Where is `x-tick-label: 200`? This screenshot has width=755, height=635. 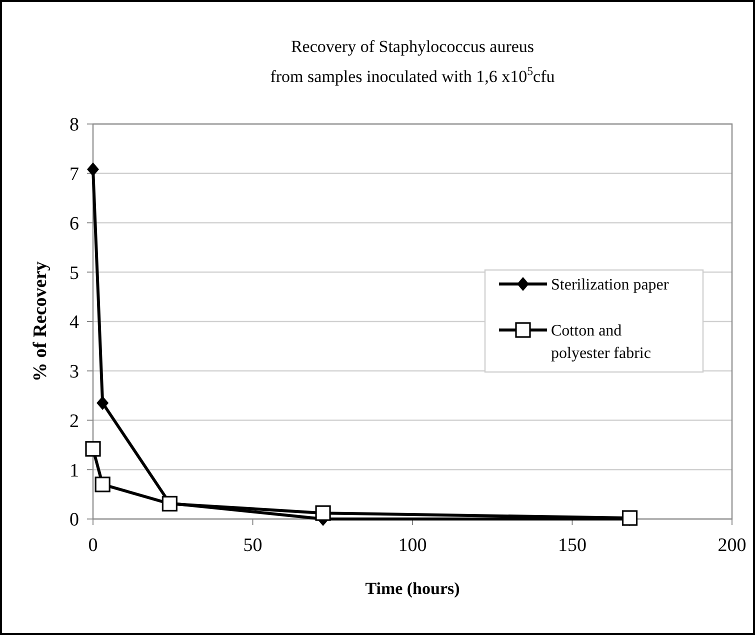
x-tick-label: 200 is located at coordinates (732, 545).